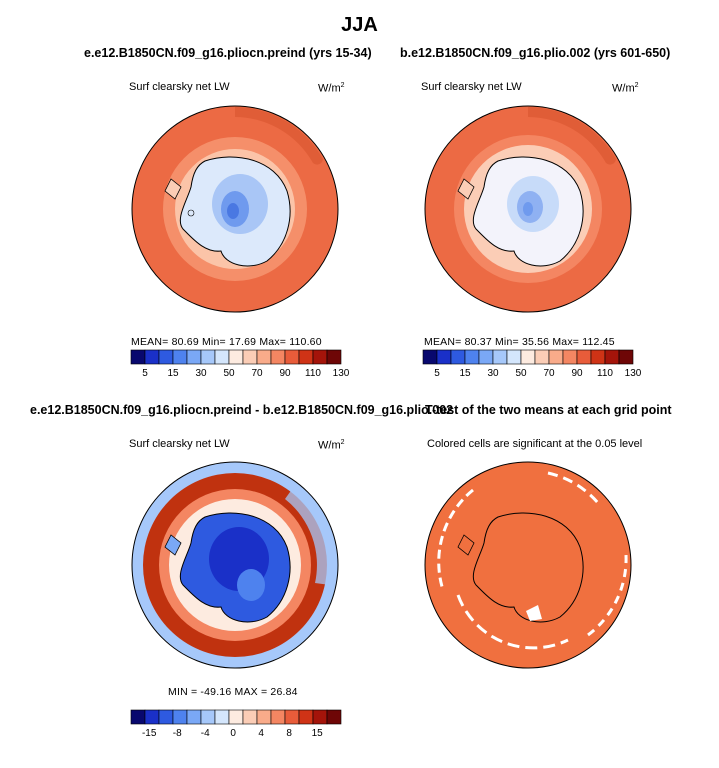 This screenshot has width=719, height=768. I want to click on colorbar-tick-label: 0, so click(233, 733).